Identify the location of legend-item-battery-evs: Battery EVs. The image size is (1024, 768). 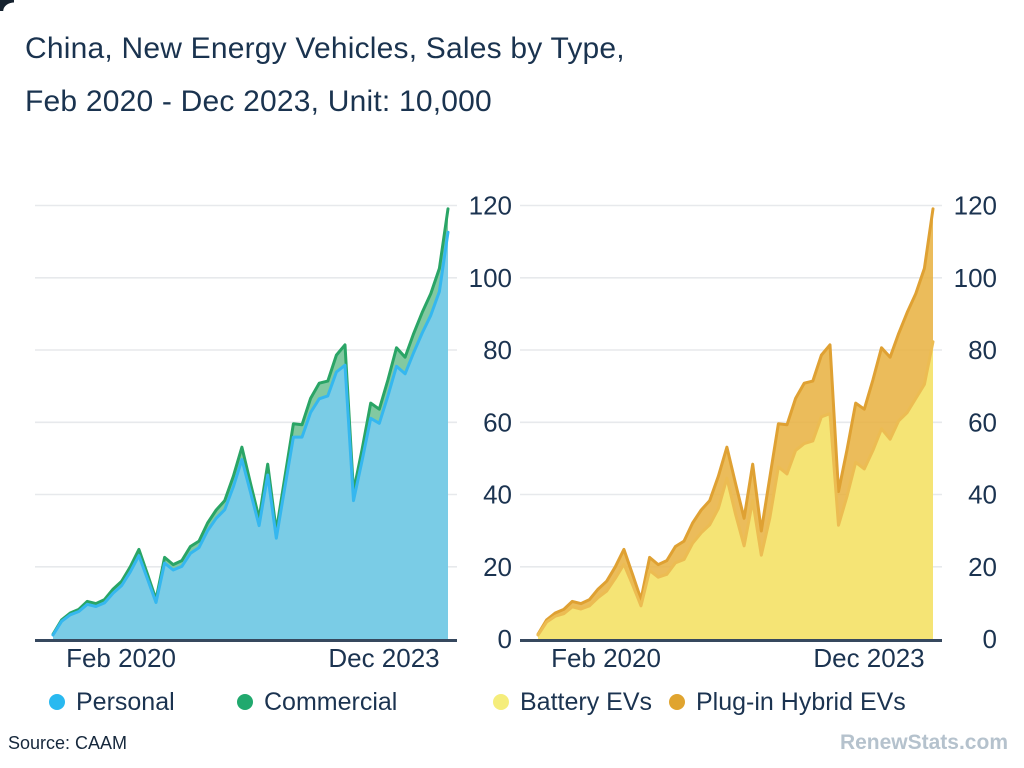
(572, 702).